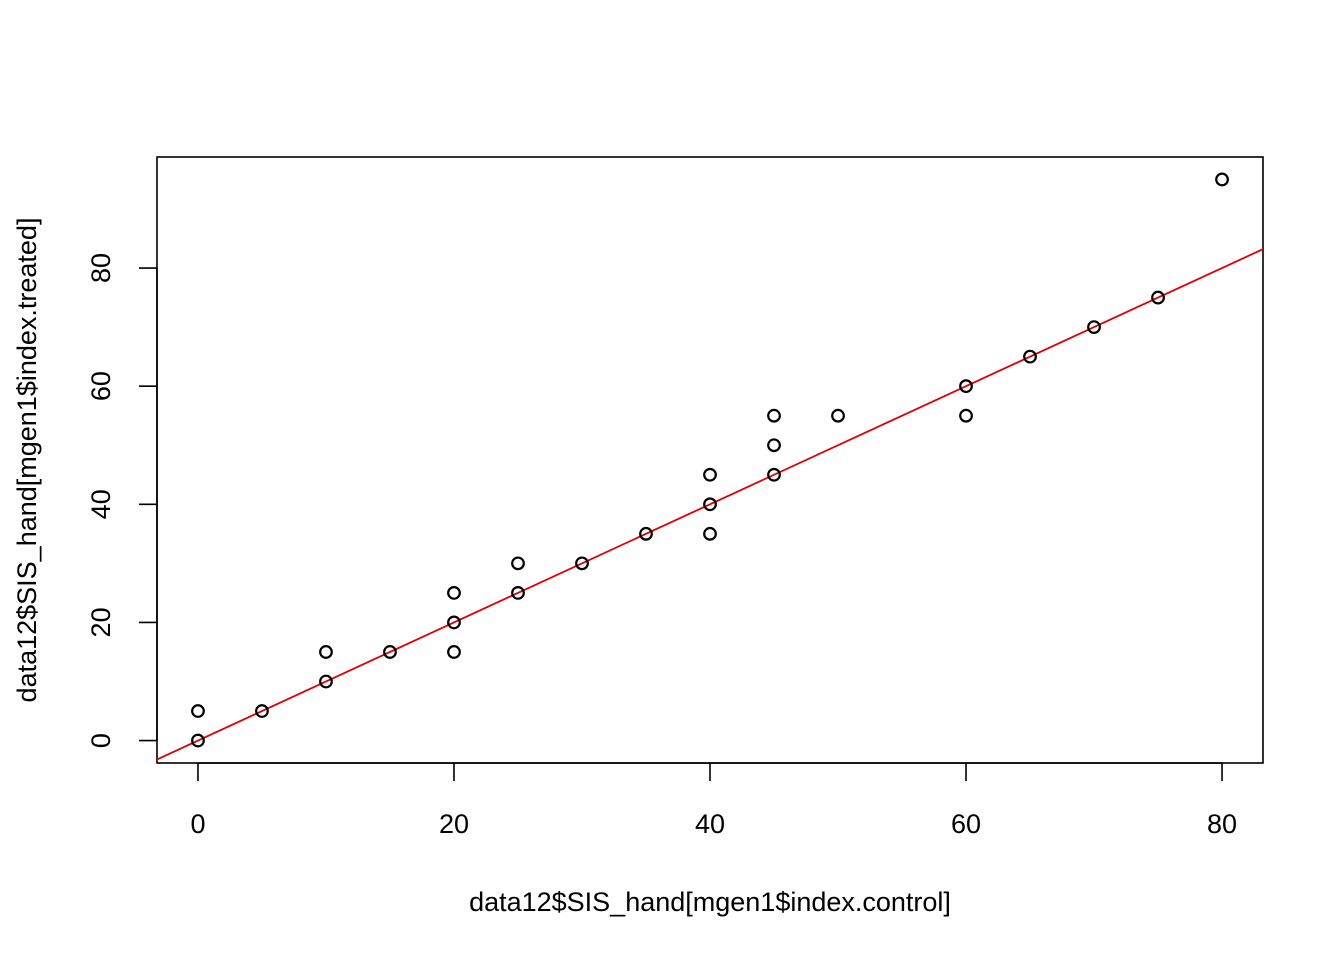  What do you see at coordinates (710, 824) in the screenshot?
I see `x-tick-label: 40` at bounding box center [710, 824].